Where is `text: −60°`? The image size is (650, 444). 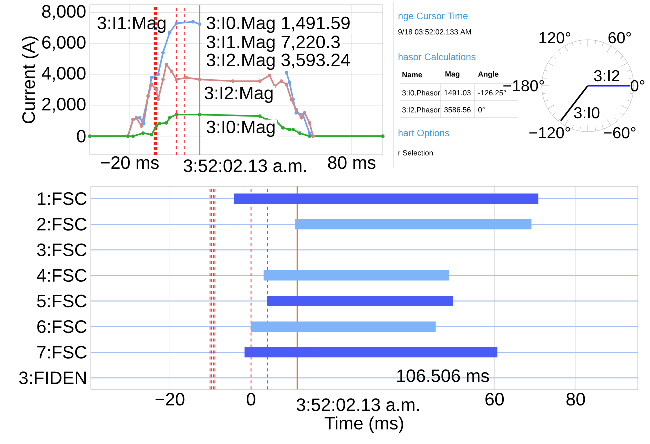
text: −60° is located at coordinates (620, 133).